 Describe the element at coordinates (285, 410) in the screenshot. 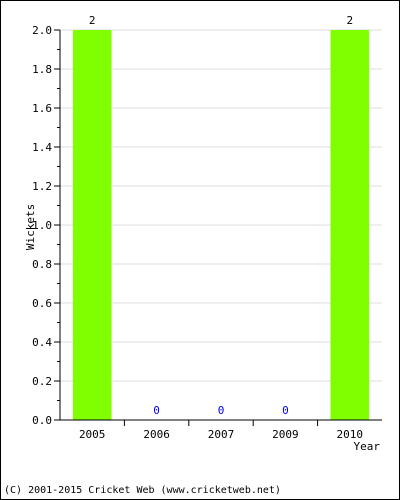

I see `data-label-2009: 0` at that location.